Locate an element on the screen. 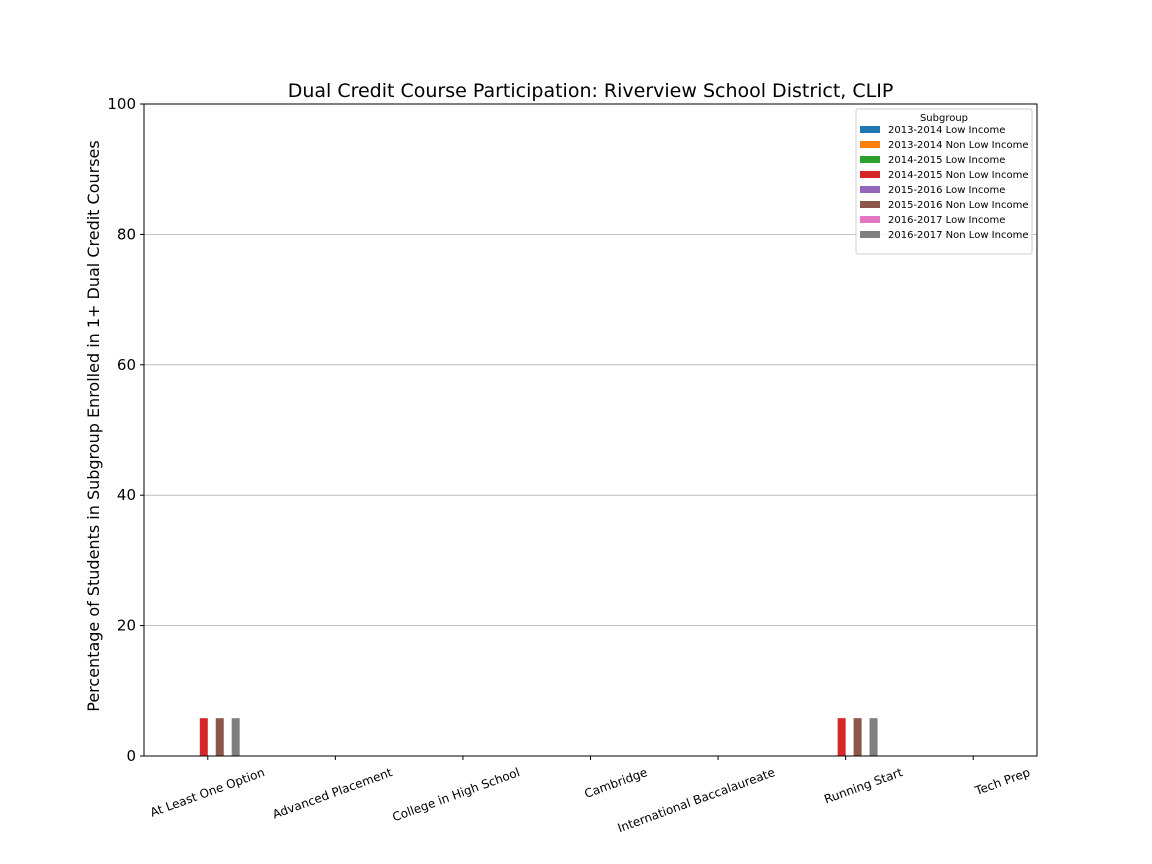 The width and height of the screenshot is (1152, 864). x-tick-label: College in High School is located at coordinates (455, 794).